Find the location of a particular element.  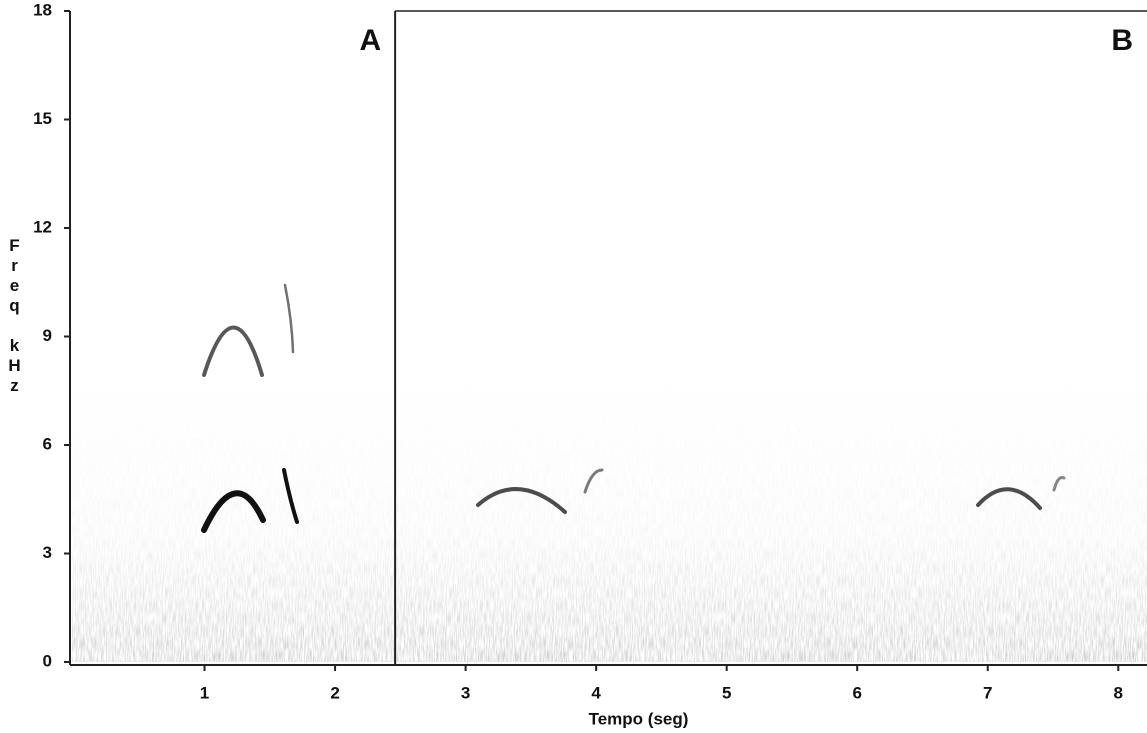

x-tick-label: 3 is located at coordinates (465, 692).